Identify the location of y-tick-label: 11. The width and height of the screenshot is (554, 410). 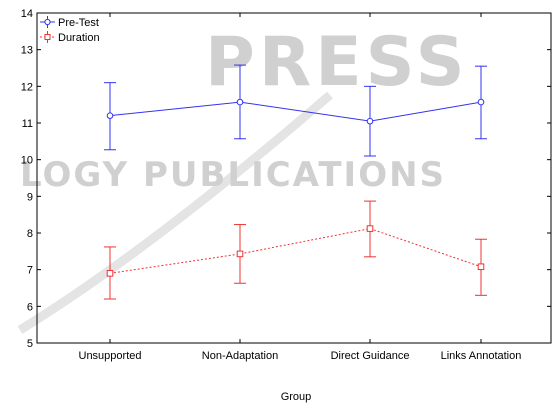
(27, 124).